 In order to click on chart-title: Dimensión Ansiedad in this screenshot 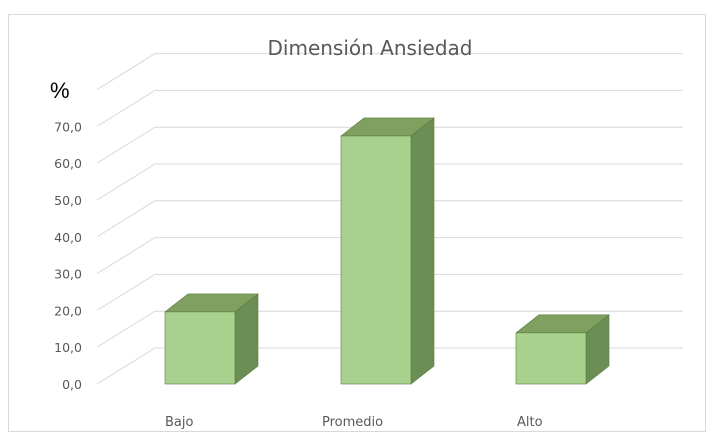, I will do `click(370, 48)`.